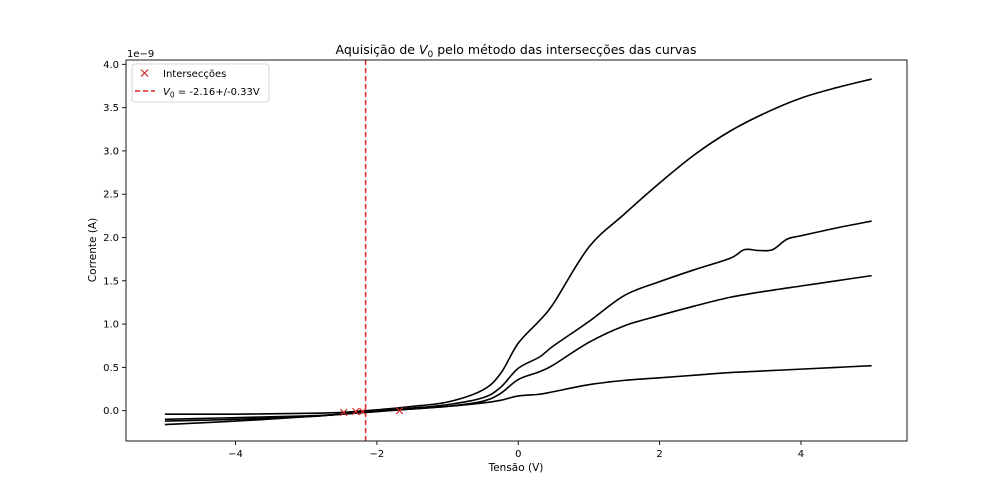  What do you see at coordinates (167, 92) in the screenshot?
I see `legend-line-var: V` at bounding box center [167, 92].